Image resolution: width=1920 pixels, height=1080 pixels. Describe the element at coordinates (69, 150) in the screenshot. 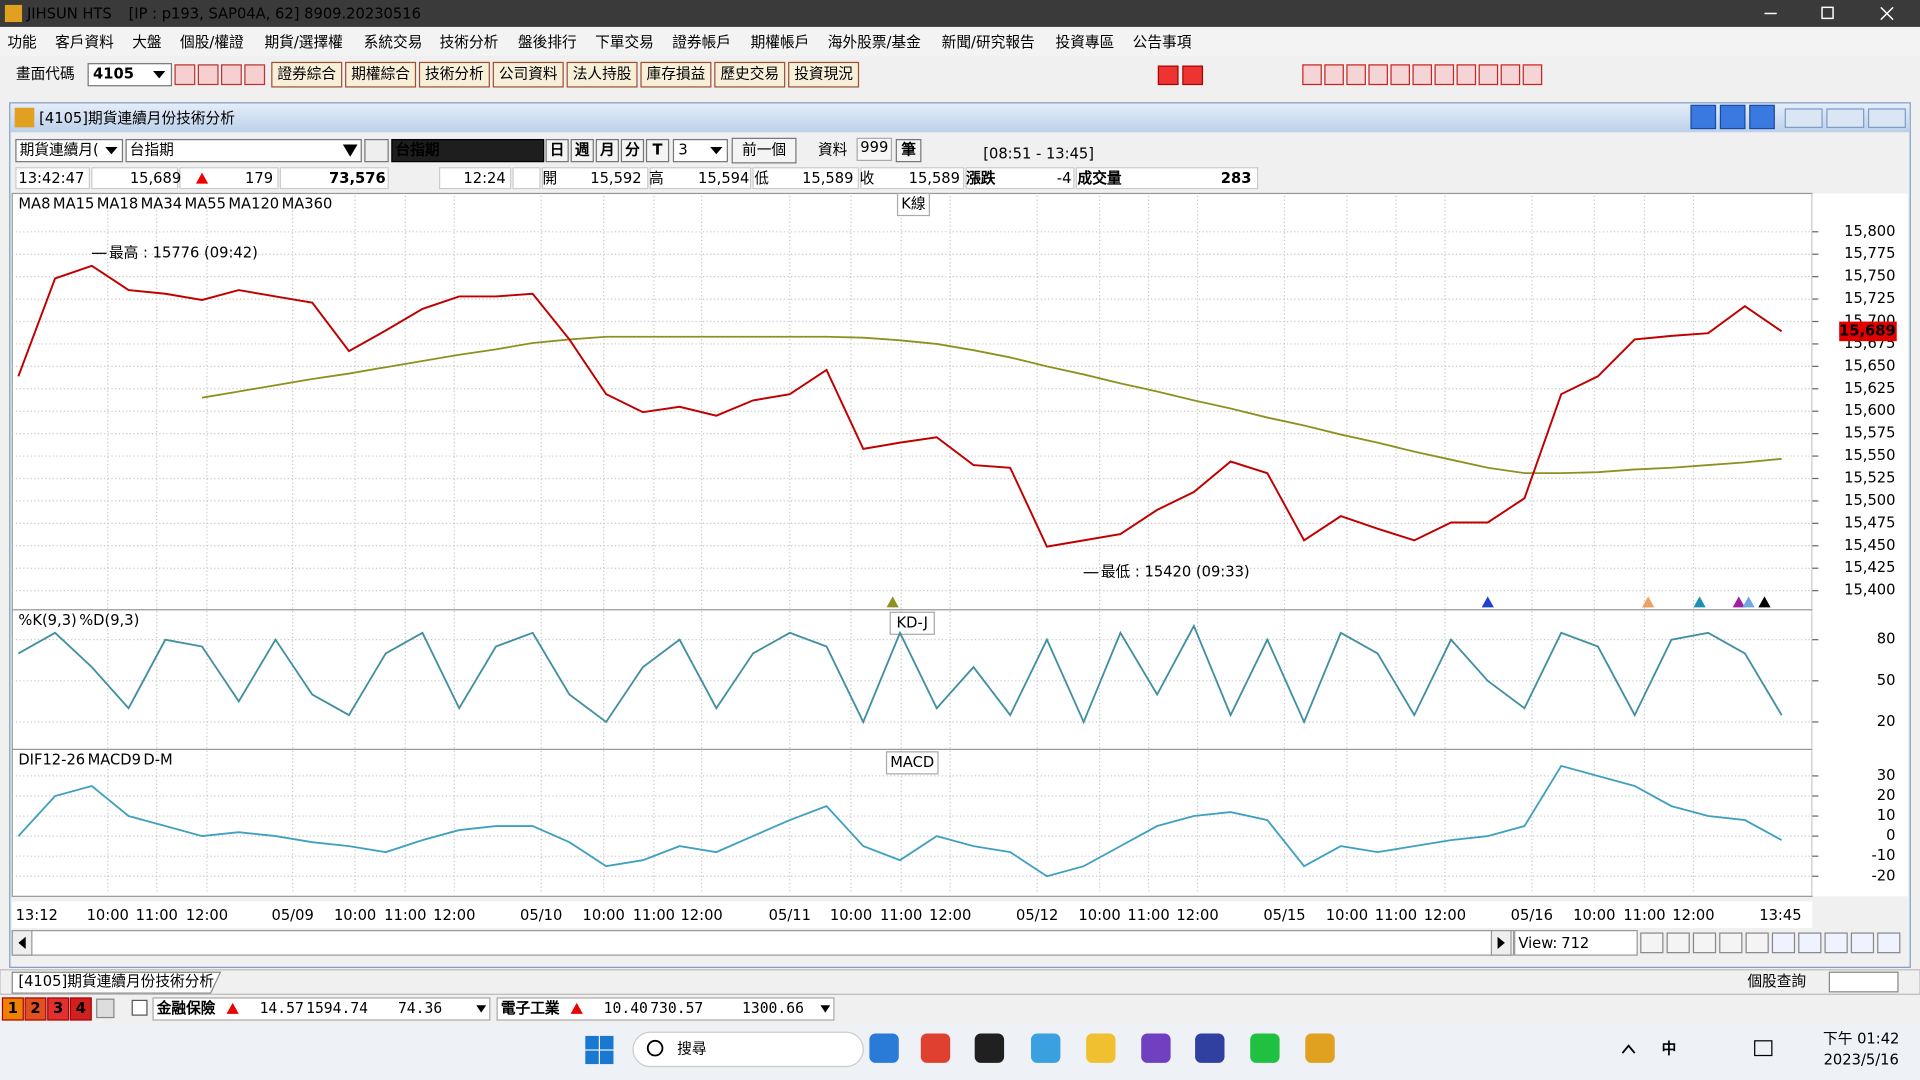

I see `selector` at that location.